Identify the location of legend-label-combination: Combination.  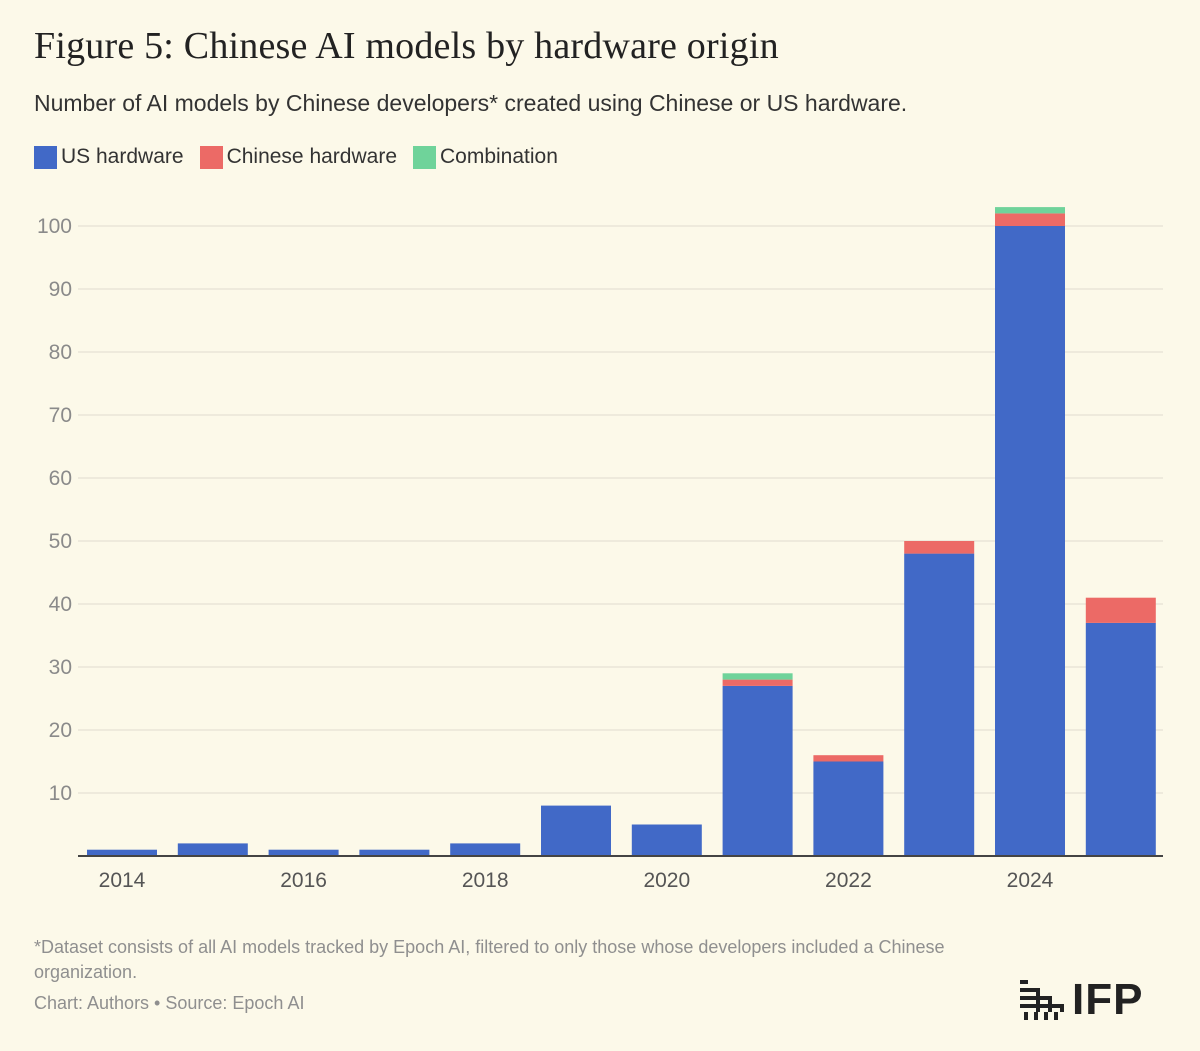
(499, 156).